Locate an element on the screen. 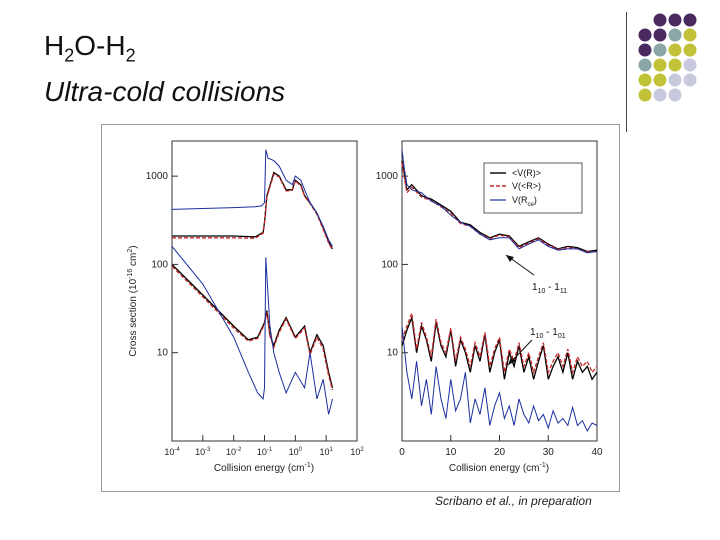 The height and width of the screenshot is (540, 720). x-tick-label: 30 is located at coordinates (549, 452).